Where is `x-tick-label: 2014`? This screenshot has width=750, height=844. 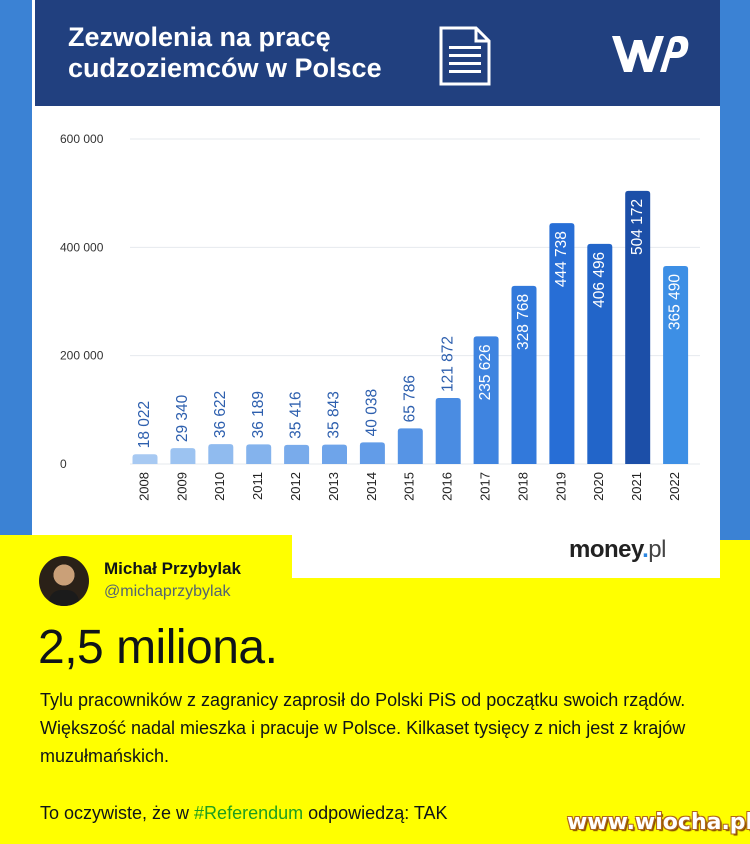 x-tick-label: 2014 is located at coordinates (371, 486).